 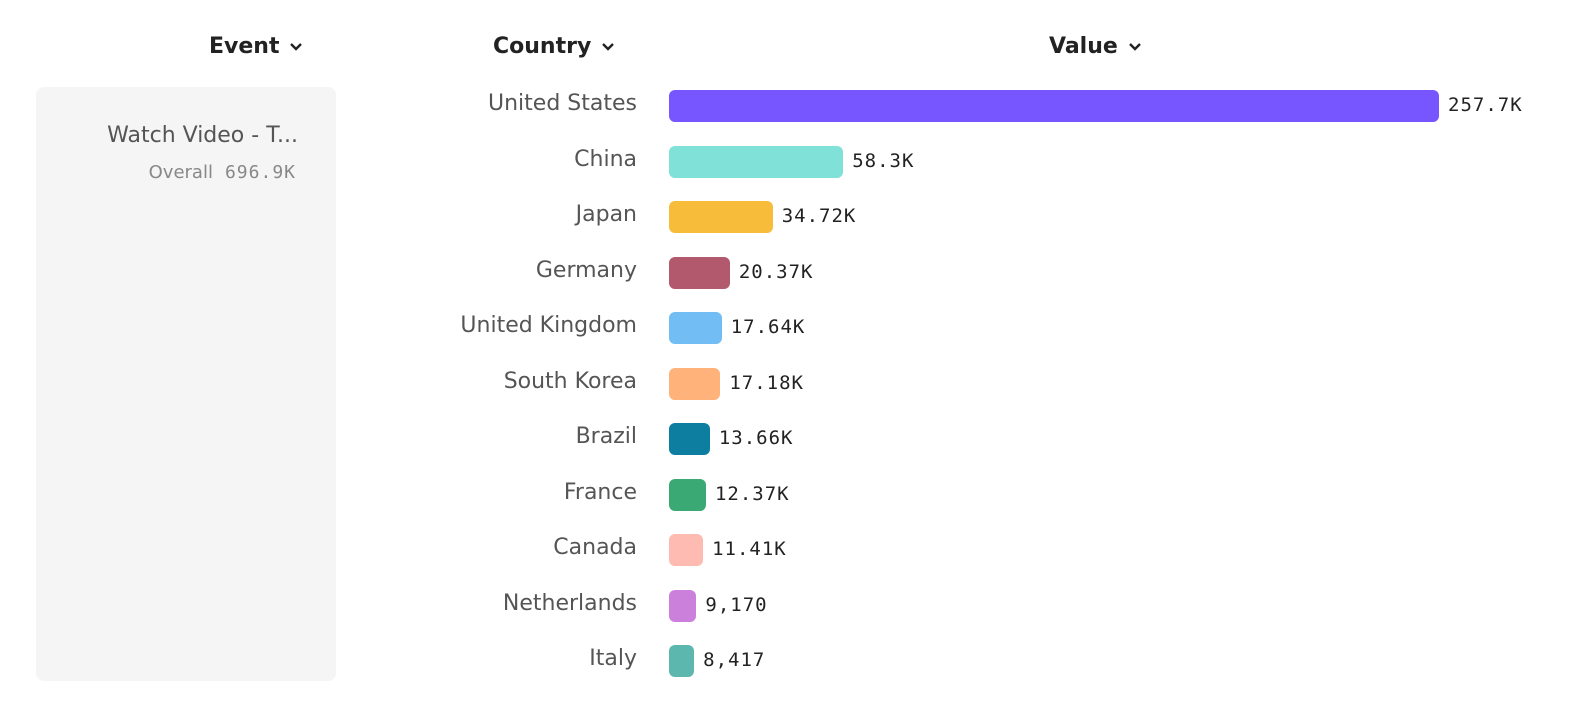 What do you see at coordinates (752, 493) in the screenshot?
I see `value-label: 12.37K` at bounding box center [752, 493].